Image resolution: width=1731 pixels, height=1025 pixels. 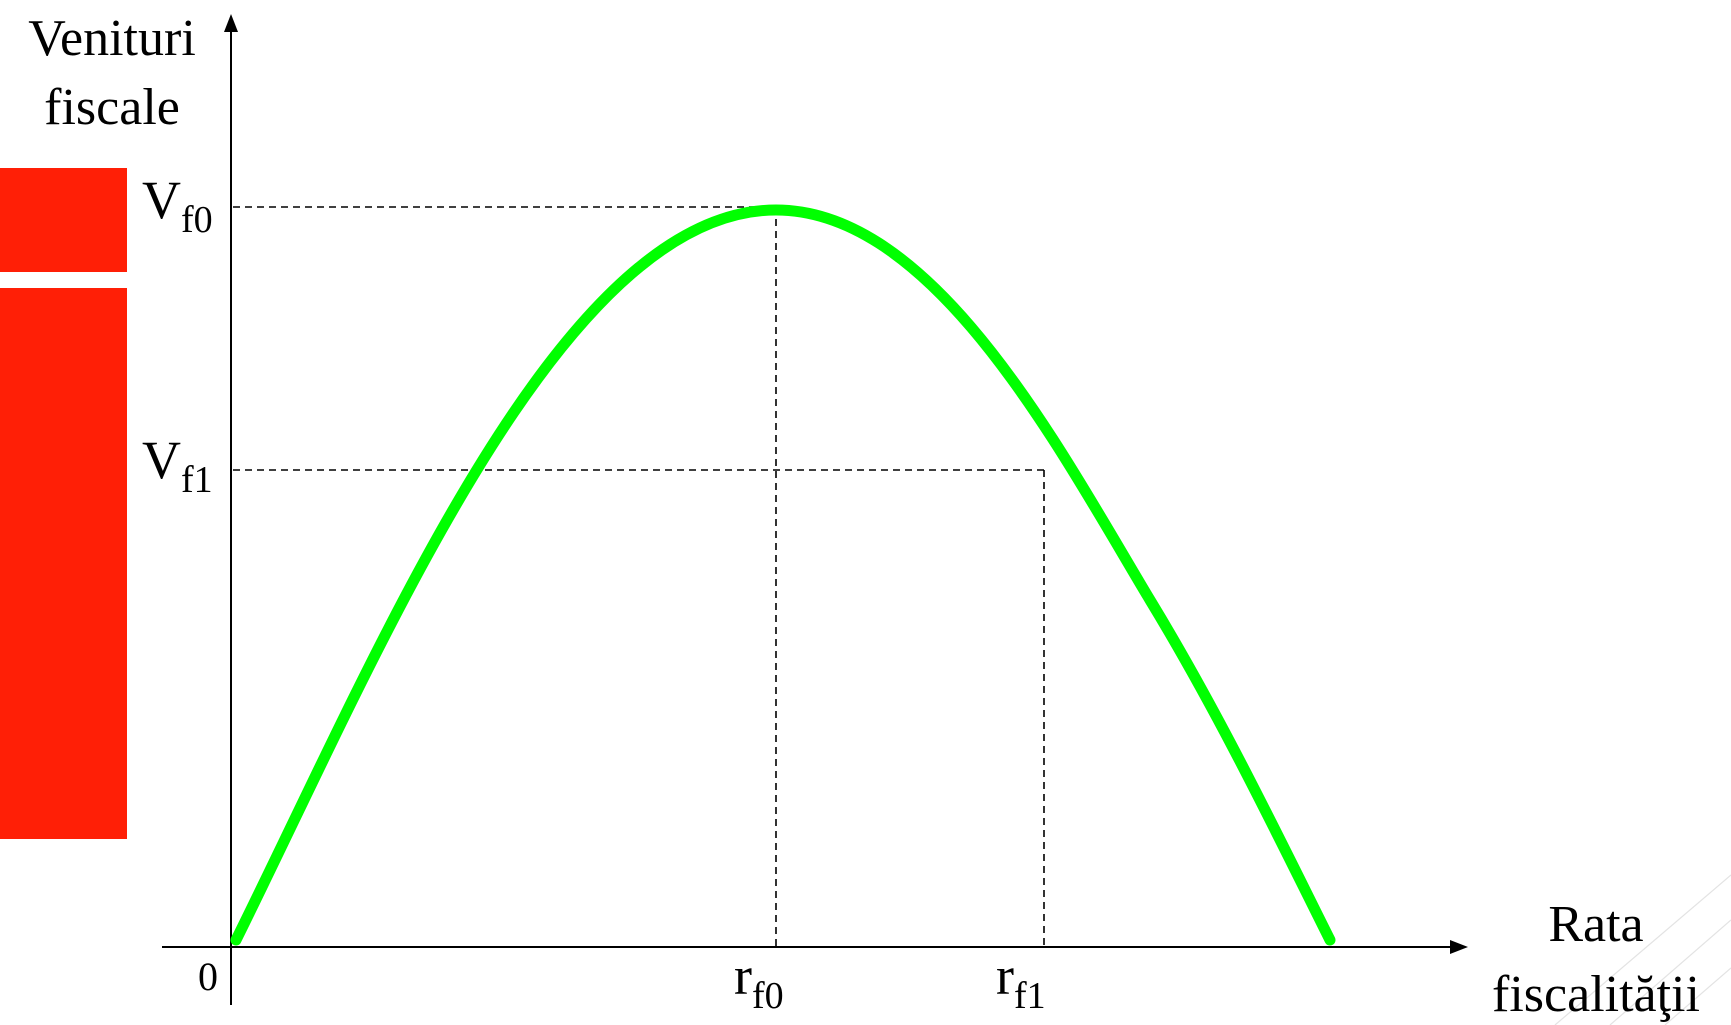 I want to click on x-axis-title-line1: Rata, so click(x=1595, y=924).